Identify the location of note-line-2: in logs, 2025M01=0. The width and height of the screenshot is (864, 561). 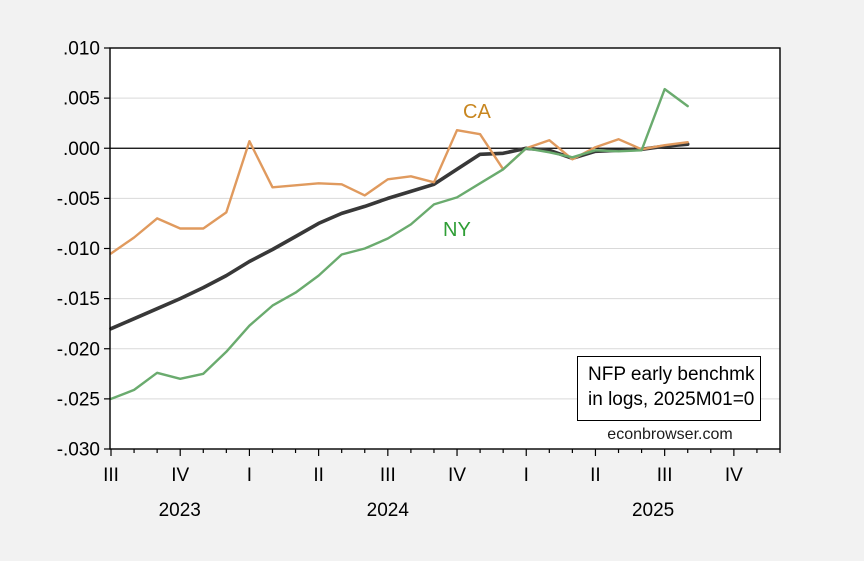
(671, 399).